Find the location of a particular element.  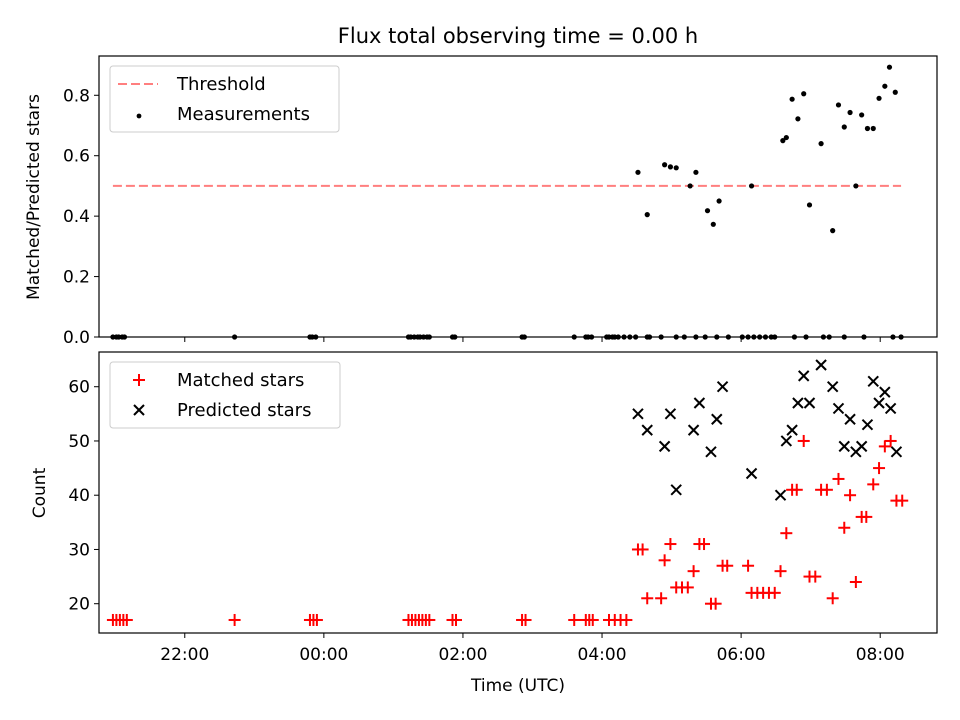

count-x-ticks: 22:00 00:00 02:00 04:00 06:00 08:00 is located at coordinates (532, 649).